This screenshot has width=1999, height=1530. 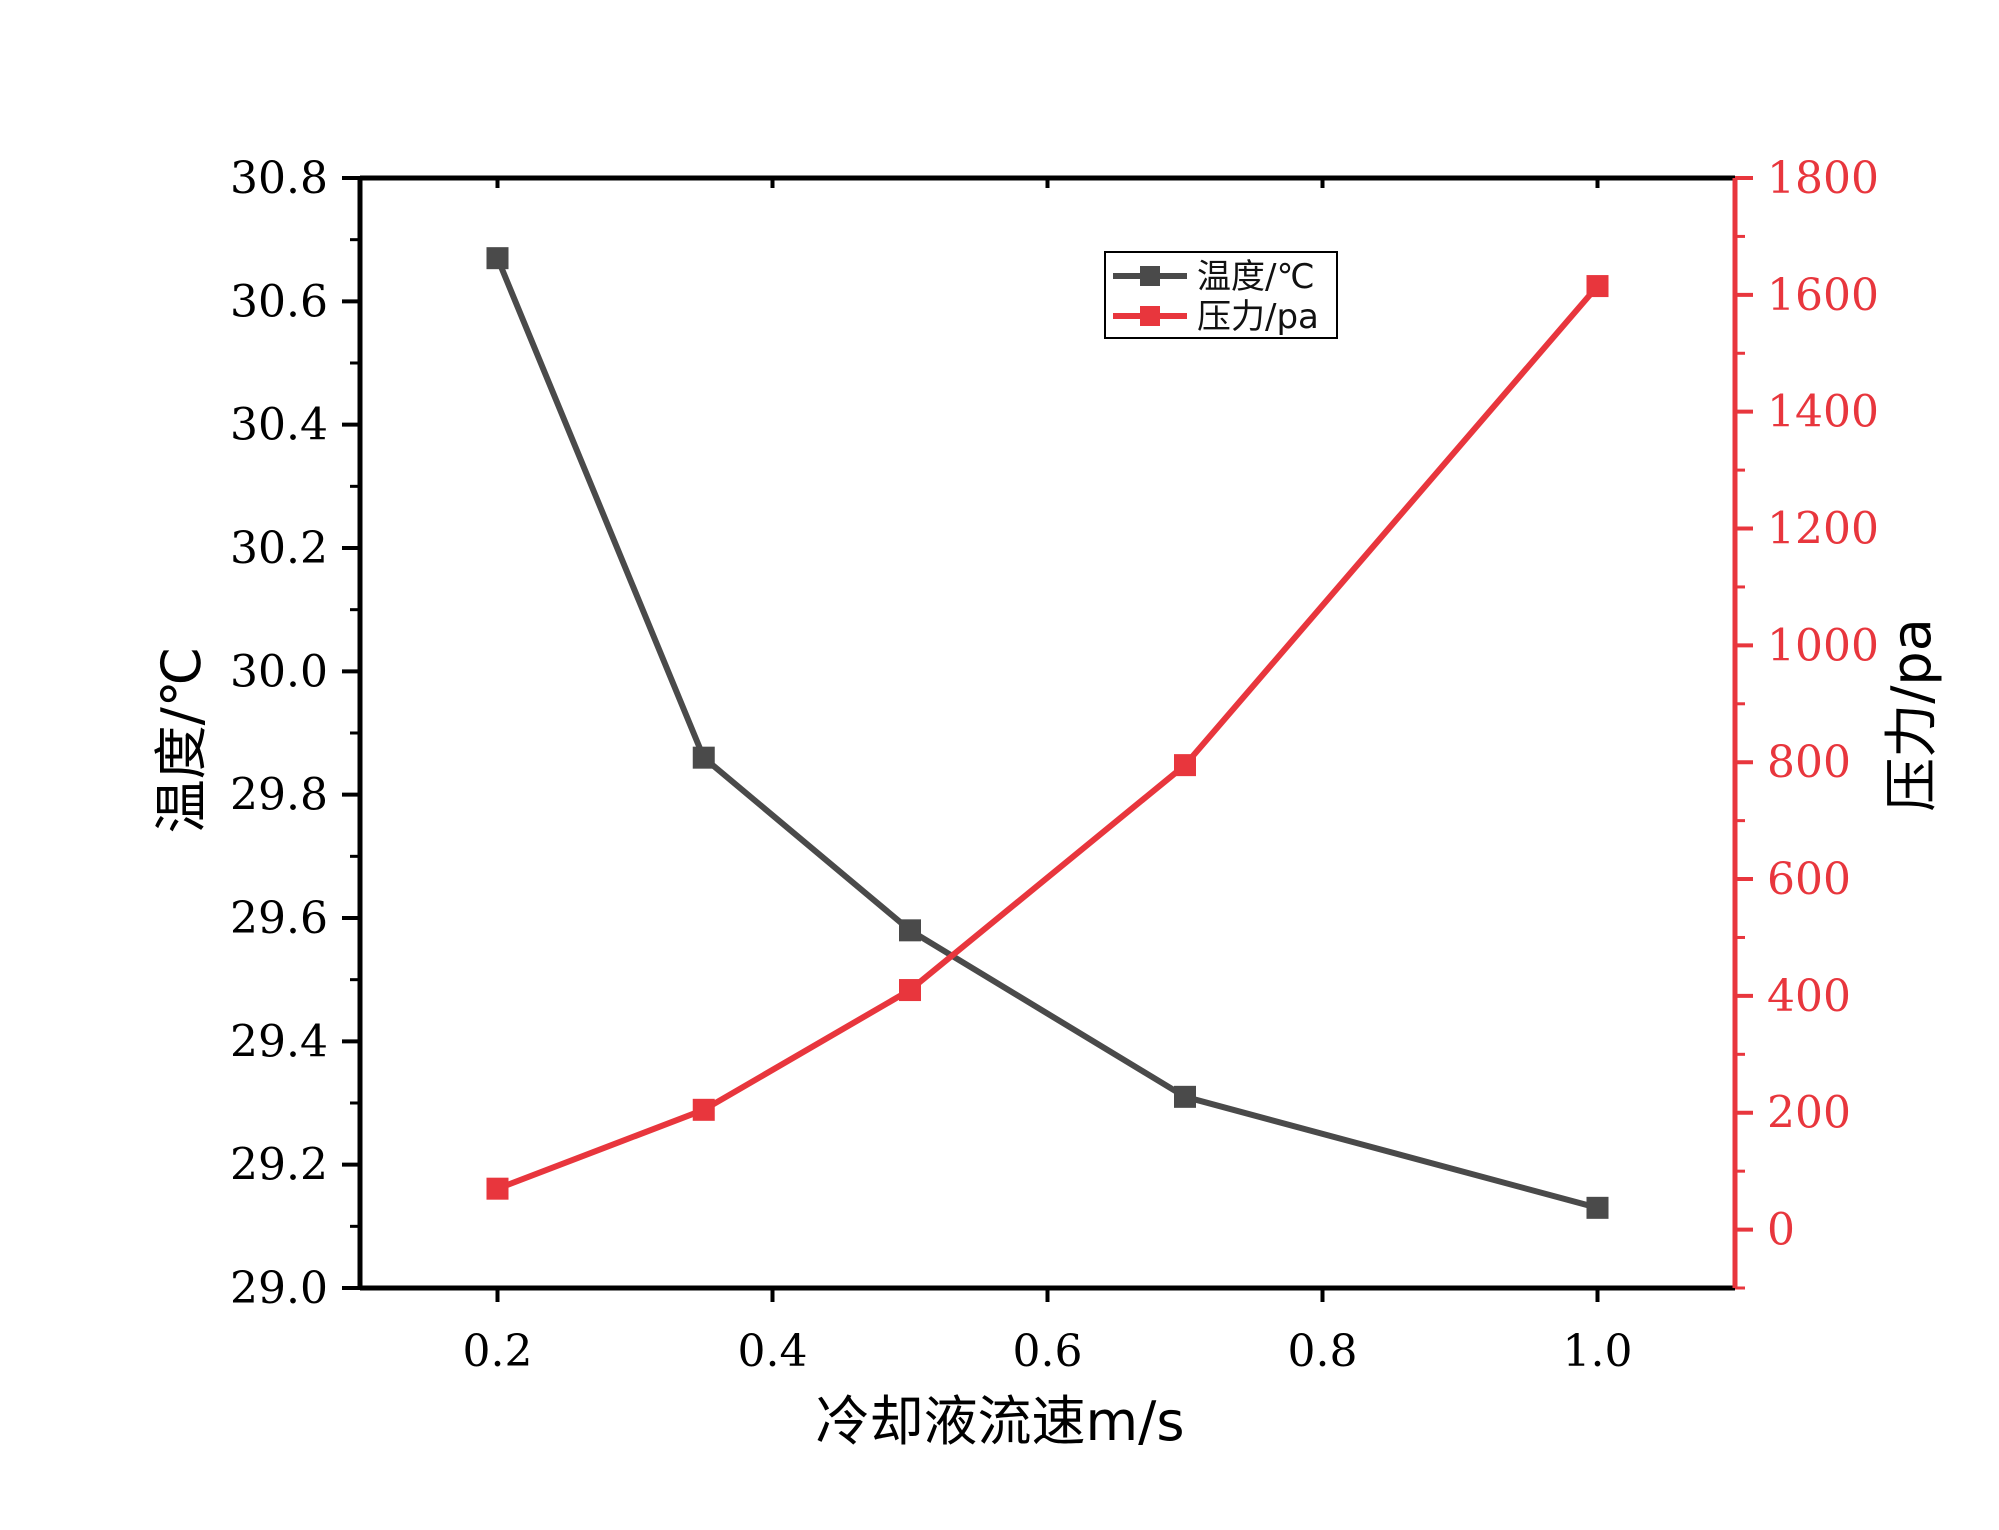 I want to click on x-tick-label: 0.6, so click(x=1048, y=1351).